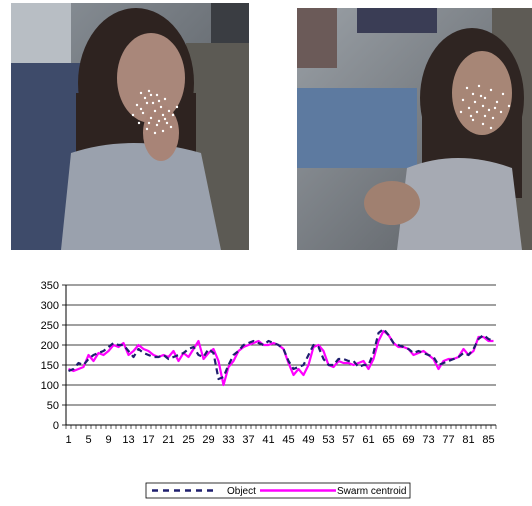 The height and width of the screenshot is (506, 532). What do you see at coordinates (56, 426) in the screenshot?
I see `y-tick-label: 0` at bounding box center [56, 426].